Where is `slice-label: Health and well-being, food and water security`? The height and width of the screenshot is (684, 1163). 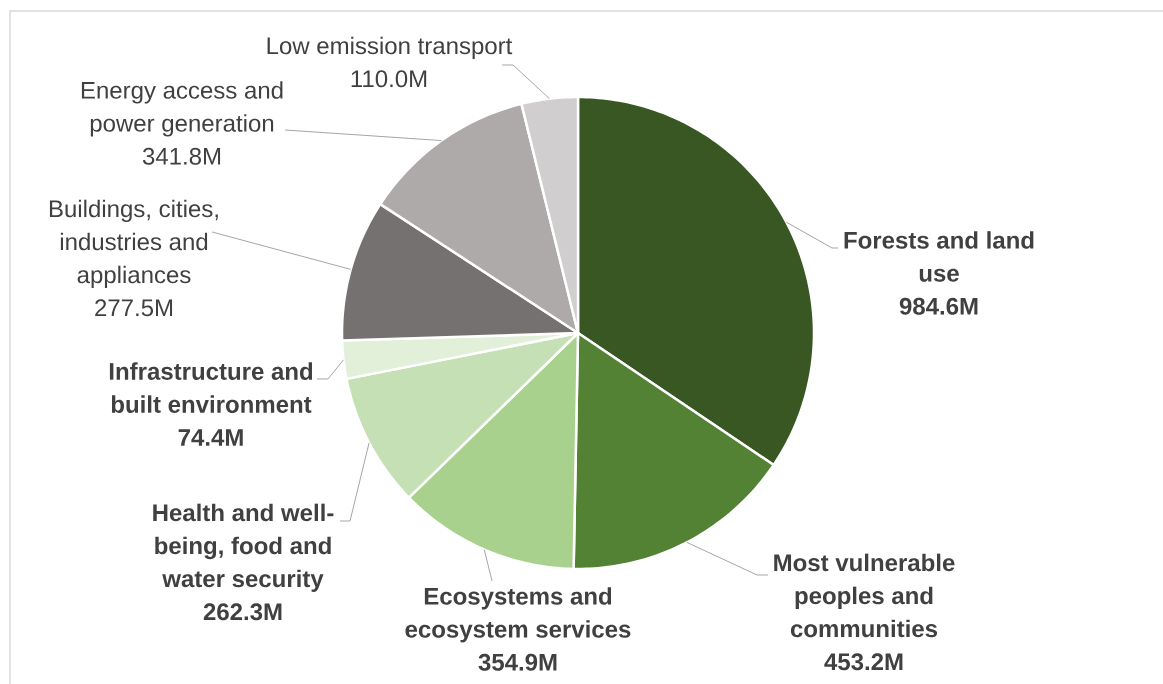
slice-label: Health and well-being, food and water security is located at coordinates (243, 548).